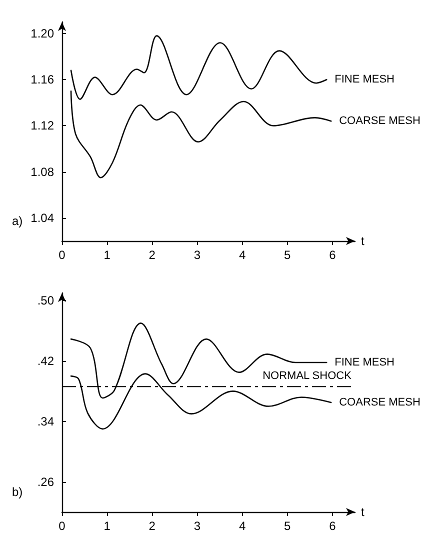 The height and width of the screenshot is (542, 447). I want to click on y-tick-label: .26, so click(45, 481).